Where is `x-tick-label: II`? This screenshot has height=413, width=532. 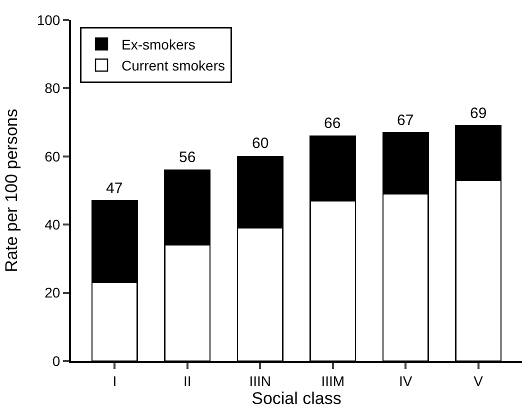 x-tick-label: II is located at coordinates (188, 380).